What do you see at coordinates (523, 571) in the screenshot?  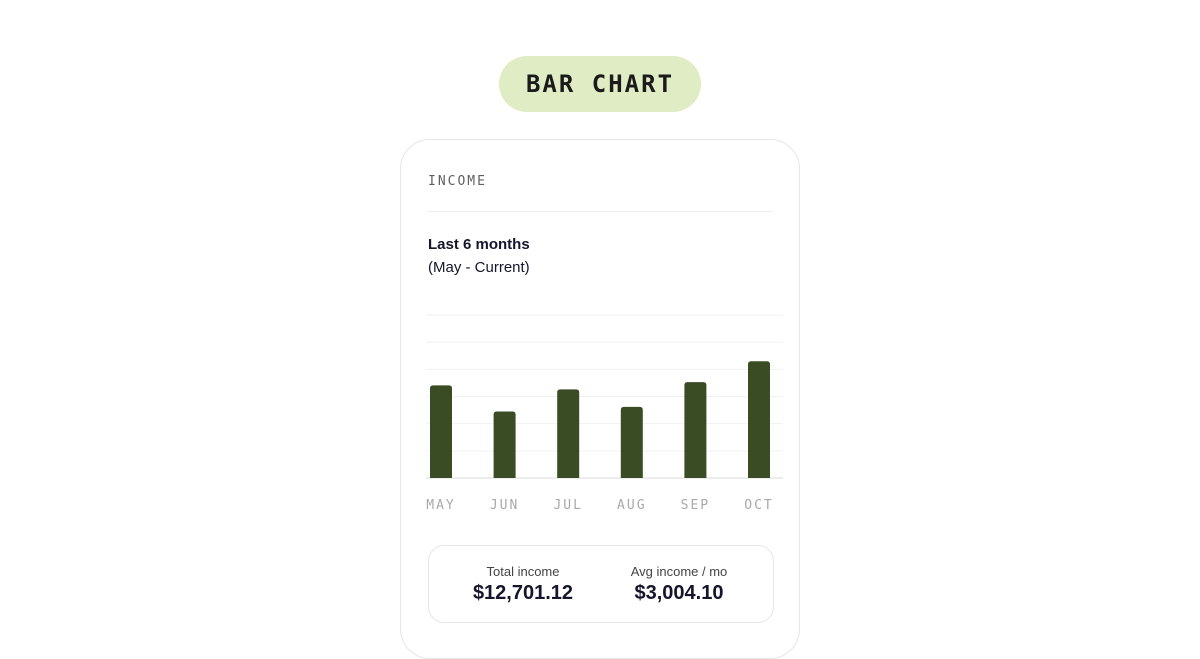 I see `total-income-label: Total income` at bounding box center [523, 571].